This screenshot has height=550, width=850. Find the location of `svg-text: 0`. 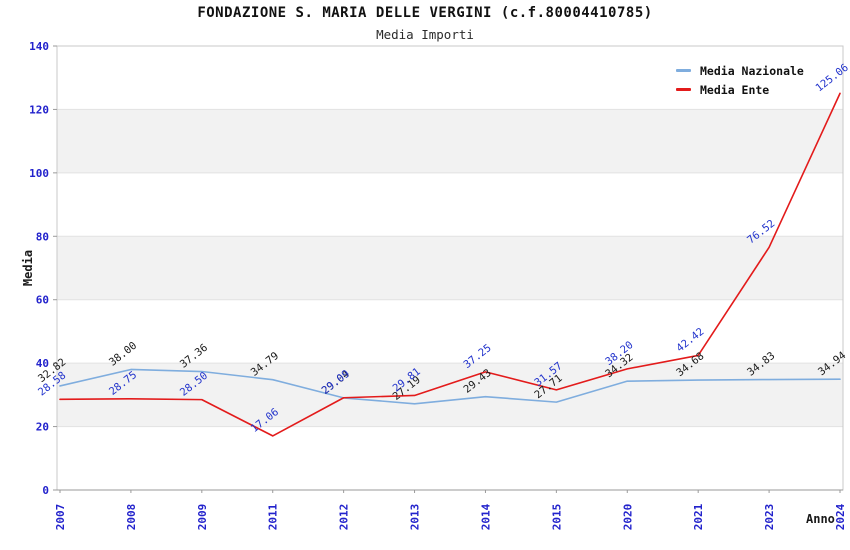

svg-text: 0 is located at coordinates (45, 490).